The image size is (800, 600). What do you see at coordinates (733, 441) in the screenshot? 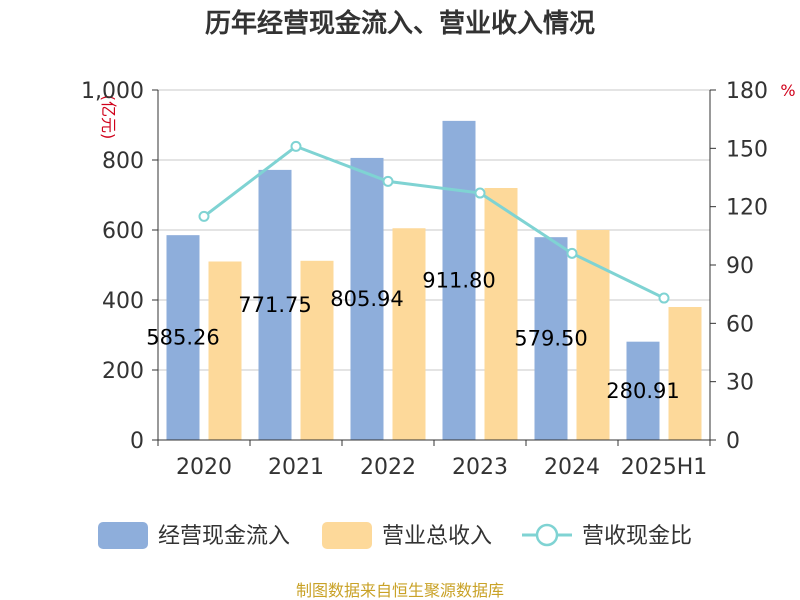
I see `right-tick-label: 0` at bounding box center [733, 441].